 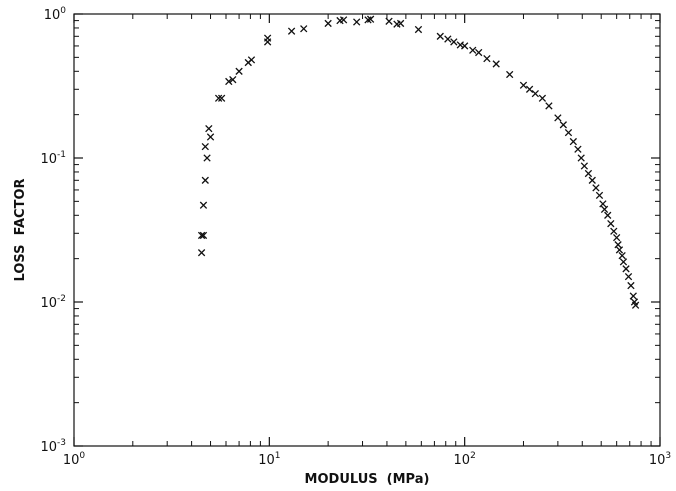 What do you see at coordinates (74, 459) in the screenshot?
I see `x-tick-label: 100` at bounding box center [74, 459].